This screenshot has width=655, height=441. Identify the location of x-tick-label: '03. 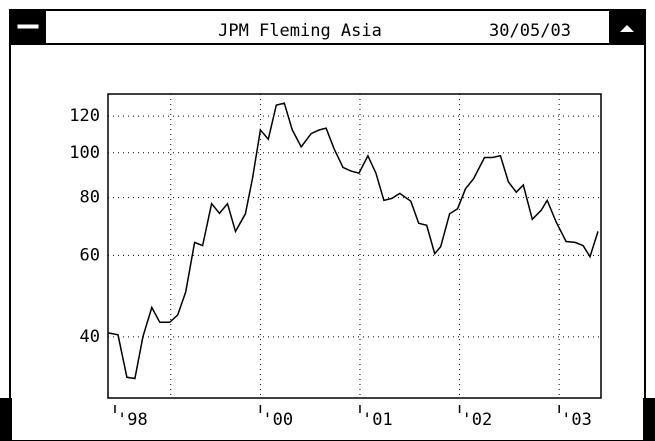
(576, 420).